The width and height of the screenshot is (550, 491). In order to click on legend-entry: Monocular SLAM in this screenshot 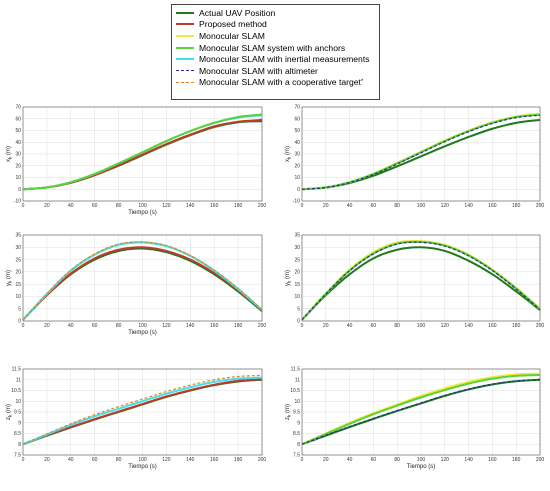, I will do `click(275, 36)`.